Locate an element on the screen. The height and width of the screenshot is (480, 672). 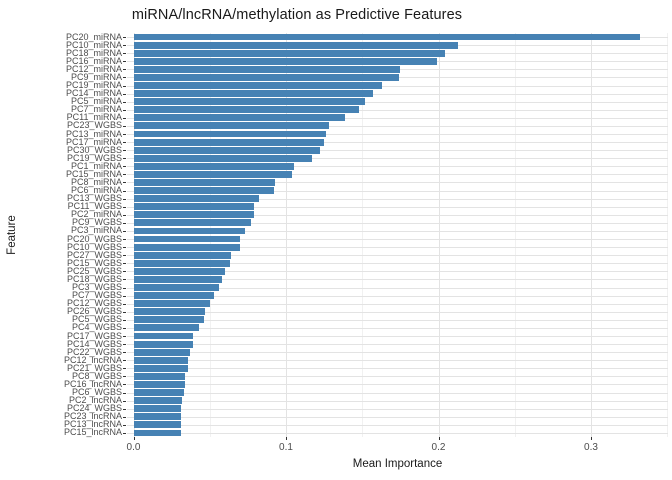
y-axis-ticks is located at coordinates (124, 235).